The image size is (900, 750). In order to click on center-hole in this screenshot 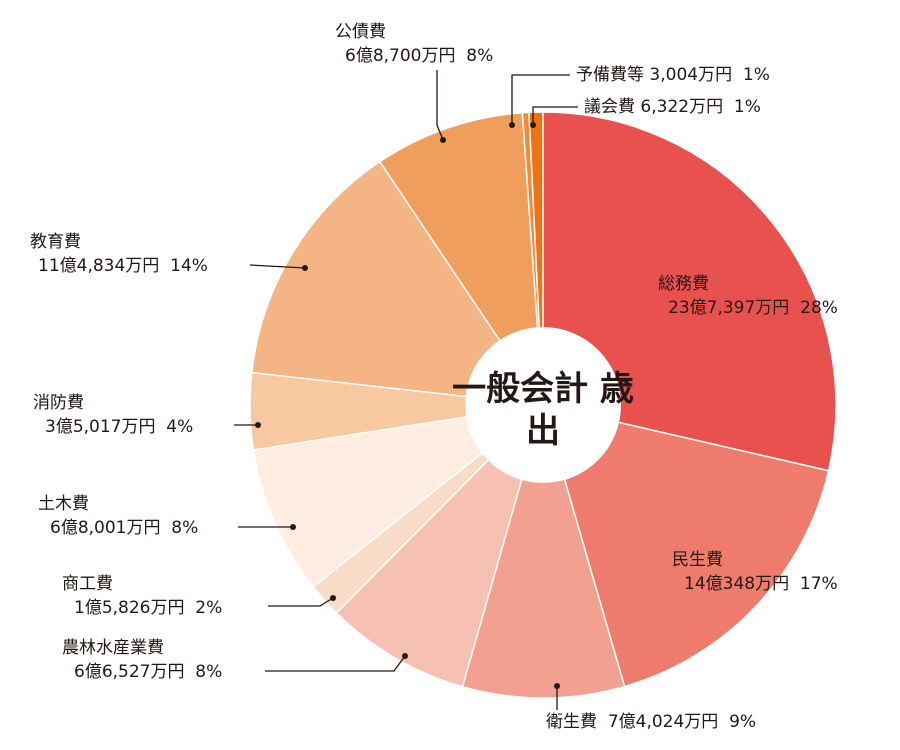, I will do `click(543, 405)`.